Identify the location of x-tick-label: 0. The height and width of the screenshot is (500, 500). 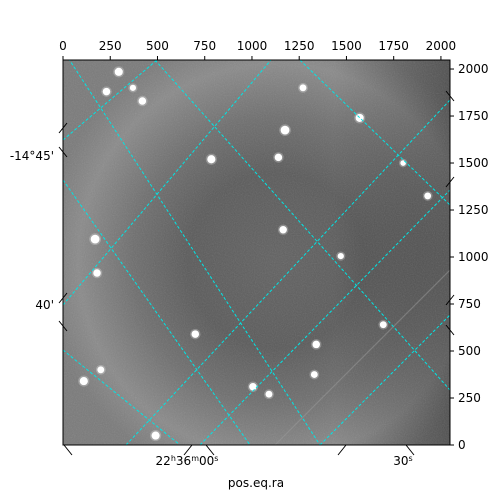
(63, 46).